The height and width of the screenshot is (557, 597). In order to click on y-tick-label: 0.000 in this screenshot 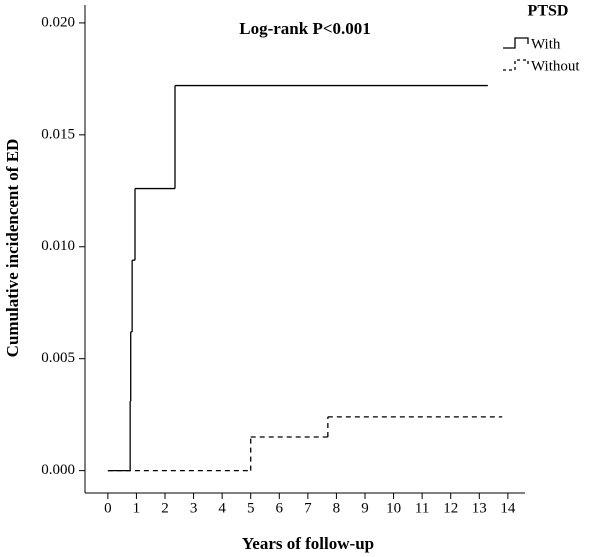, I will do `click(58, 470)`.